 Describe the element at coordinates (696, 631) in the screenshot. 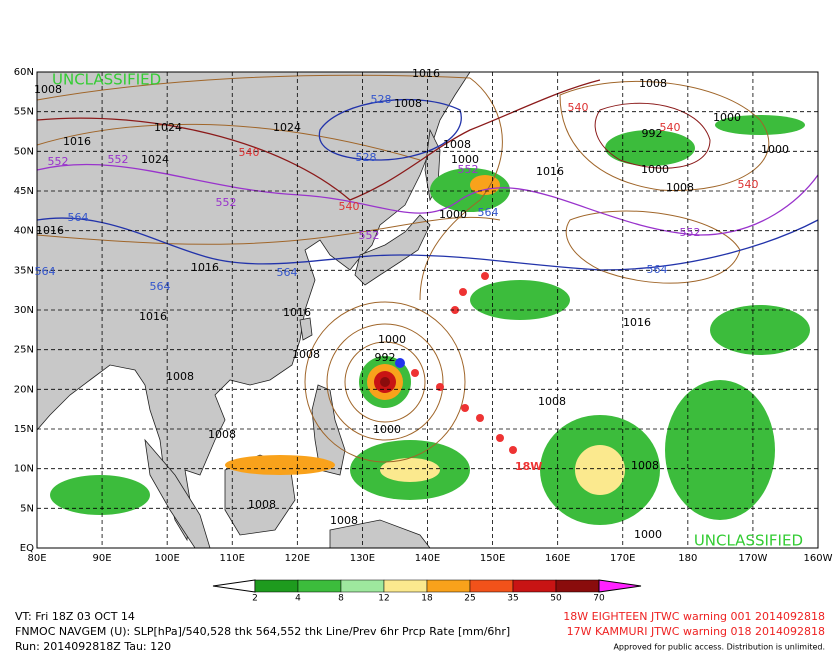

I see `warning-line: 17W KAMMURI JTWC warning 018 2014092818` at that location.